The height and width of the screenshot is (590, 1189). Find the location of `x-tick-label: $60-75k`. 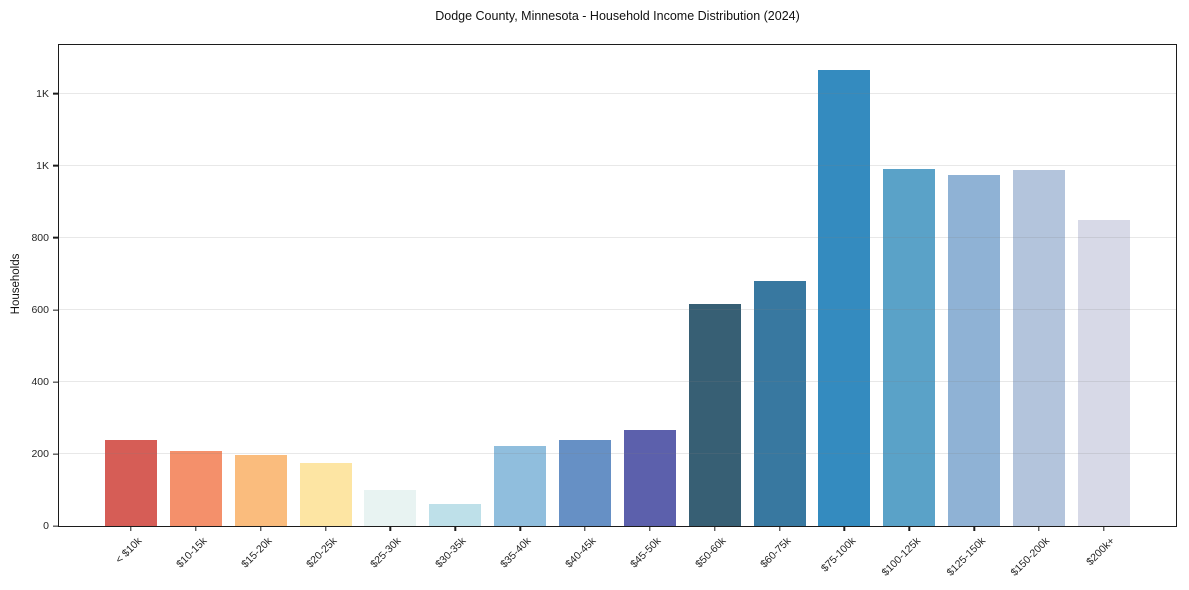

x-tick-label: $60-75k is located at coordinates (775, 553).